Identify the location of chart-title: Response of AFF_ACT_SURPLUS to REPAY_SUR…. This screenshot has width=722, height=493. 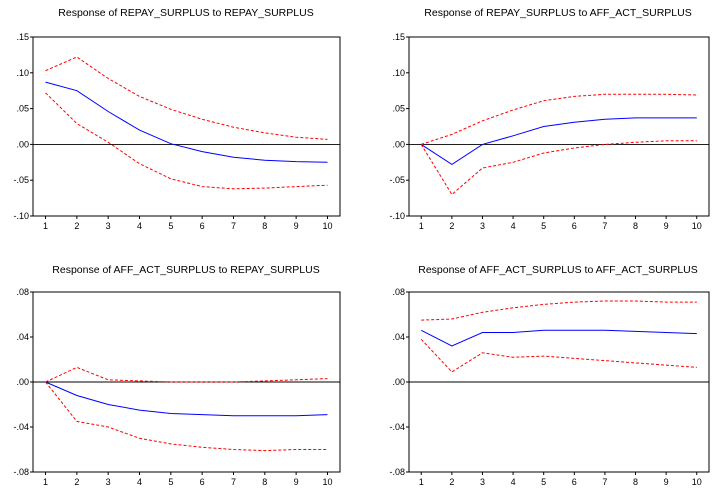
(185, 270).